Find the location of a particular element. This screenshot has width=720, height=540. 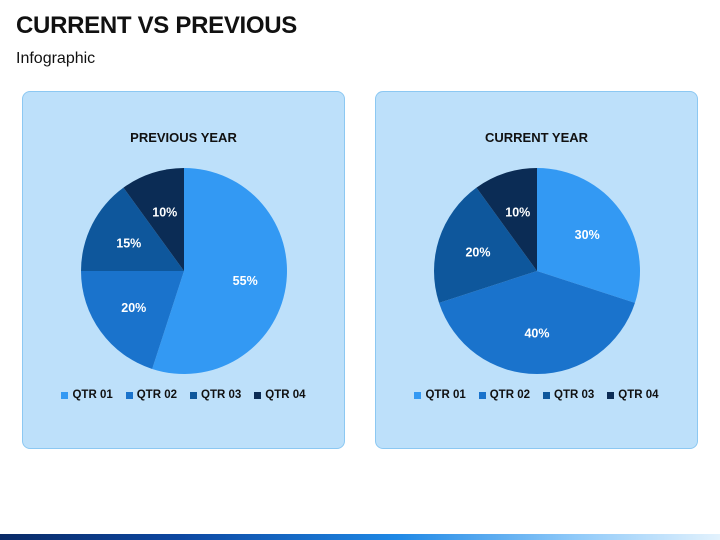

page-title: CURRENT VS PREVIOUS is located at coordinates (157, 25).